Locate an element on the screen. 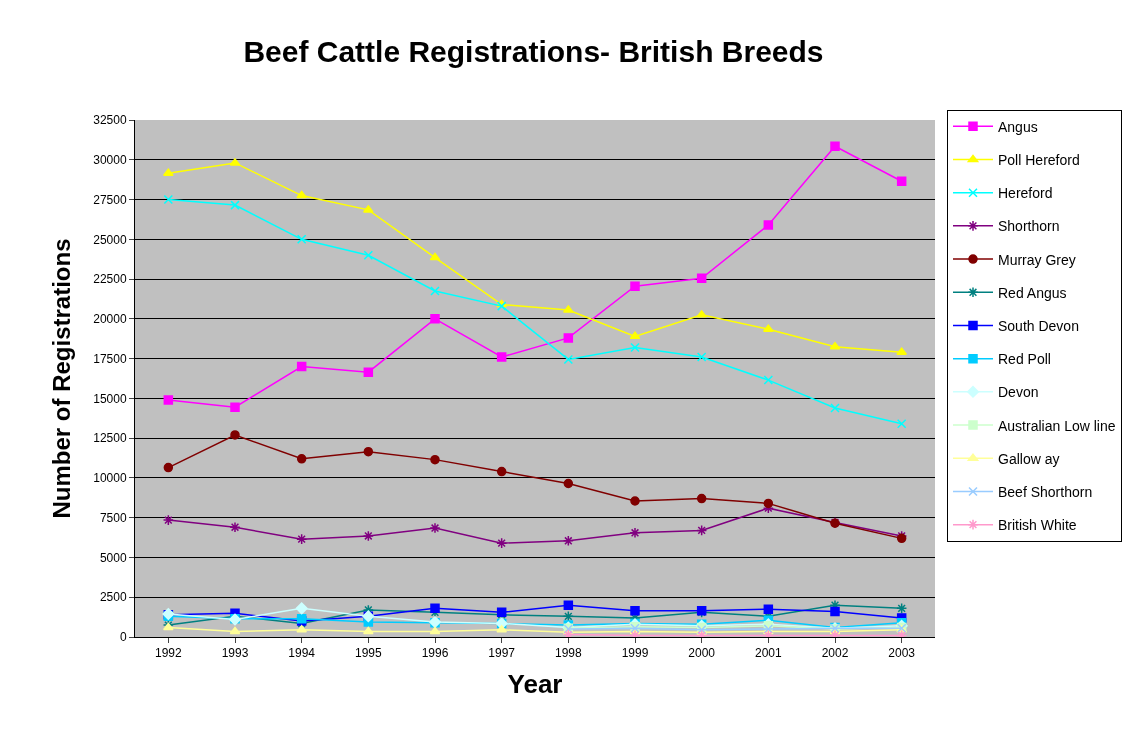  legend-label: South Devon is located at coordinates (1038, 325).